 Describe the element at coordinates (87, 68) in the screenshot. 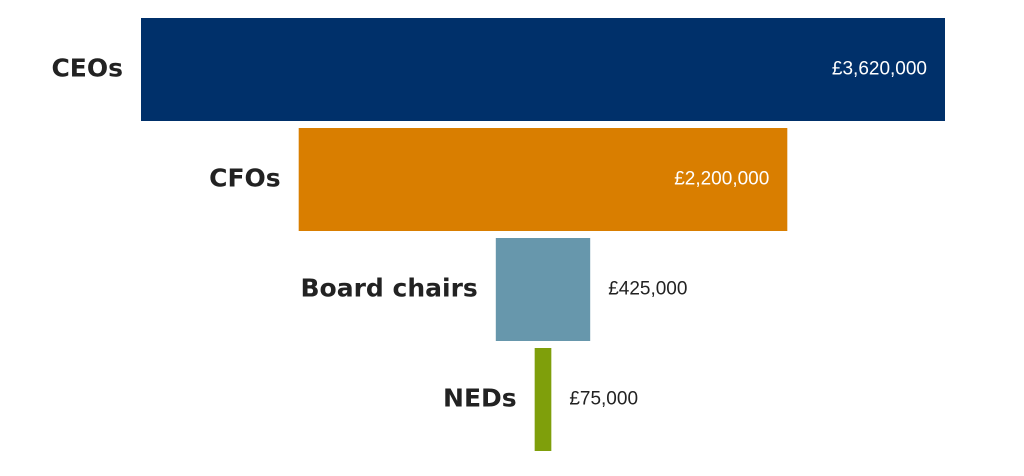

I see `category-label: CEOs` at that location.